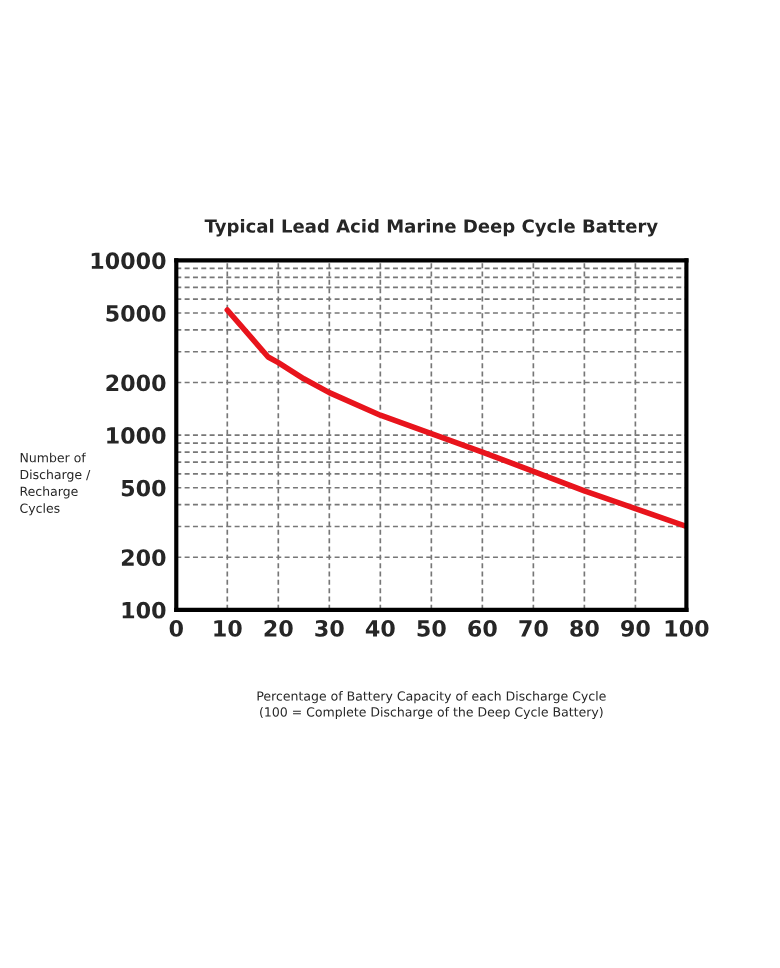  I want to click on y-tick-label: 1000, so click(136, 435).